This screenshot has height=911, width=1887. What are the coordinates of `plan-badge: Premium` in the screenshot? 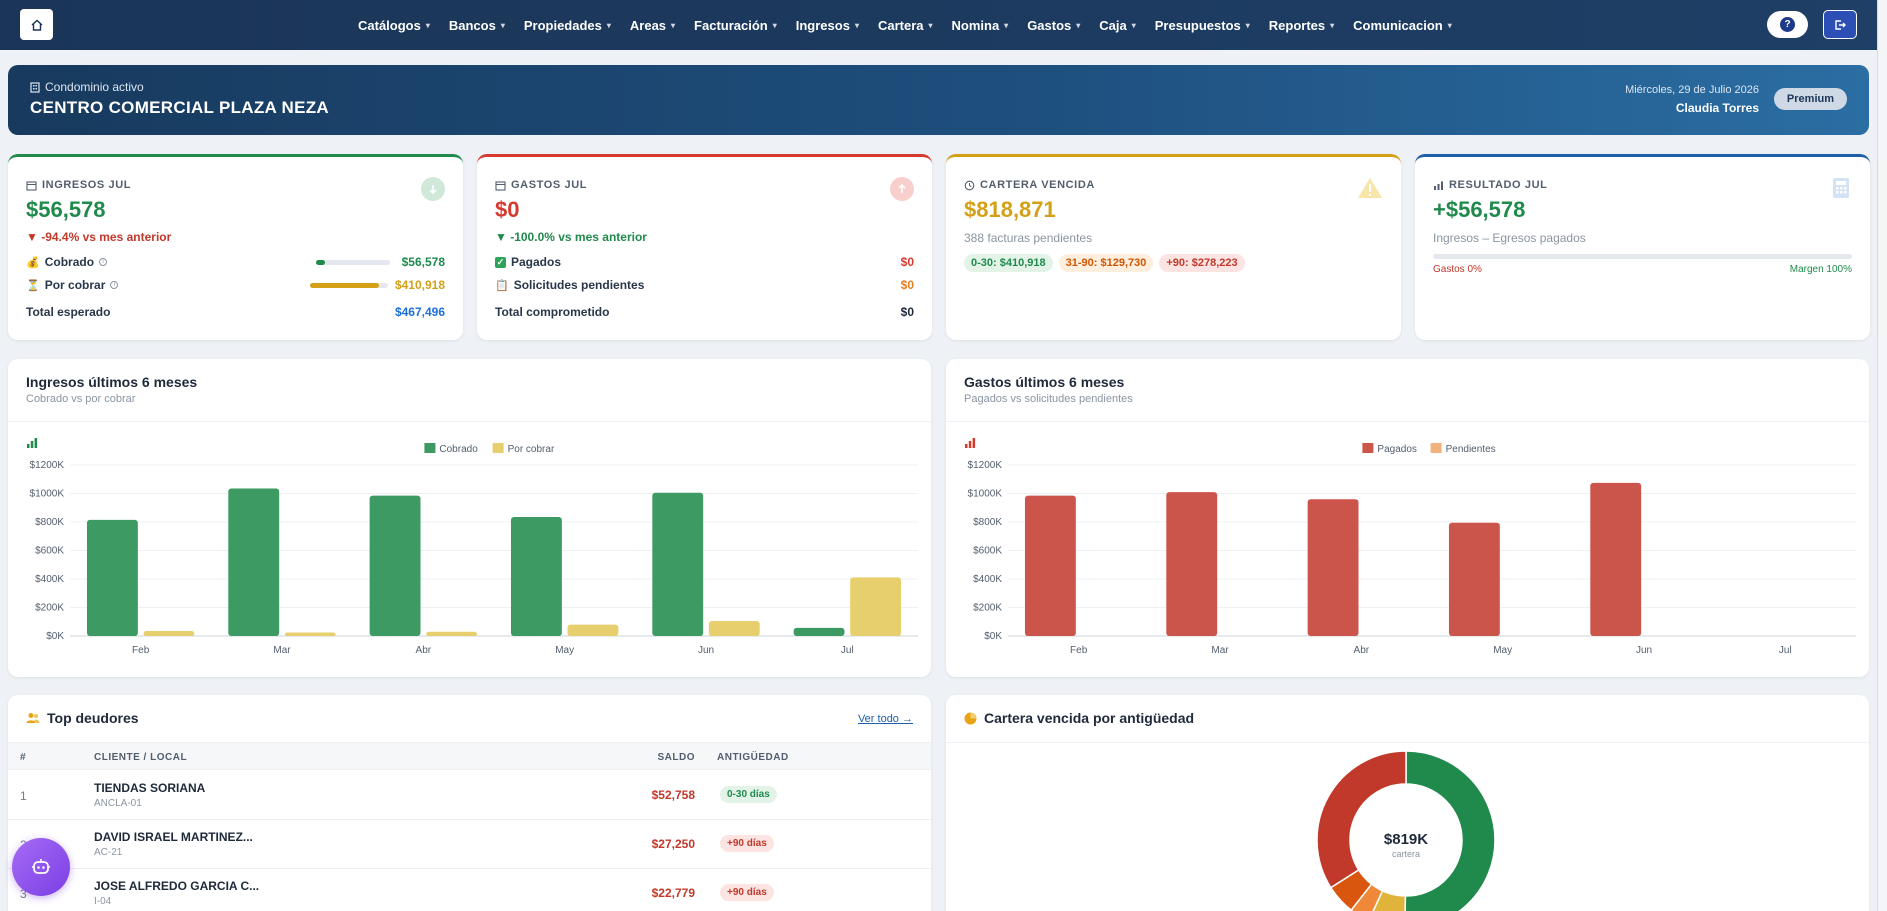 It's located at (1810, 99).